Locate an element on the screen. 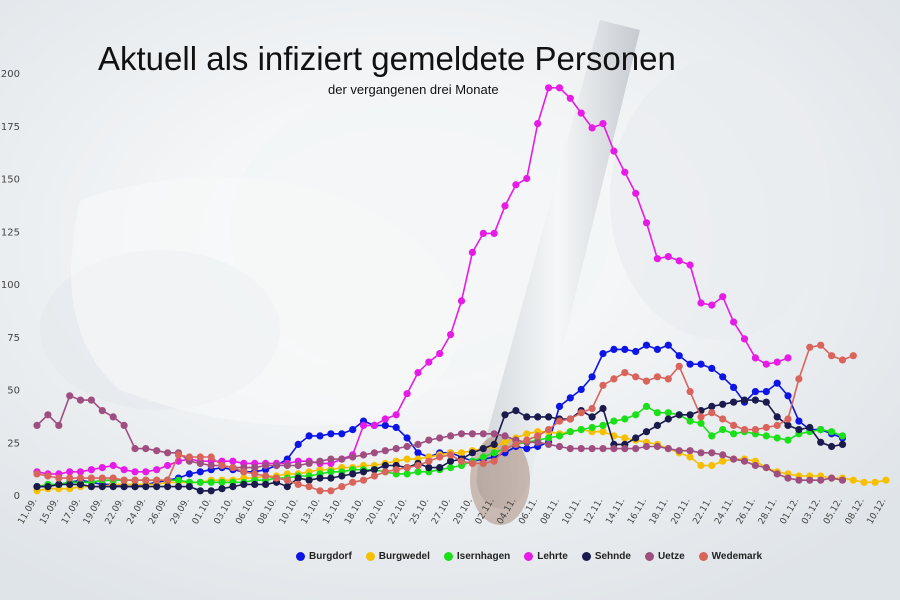 The image size is (900, 600). x-tick-label: 08.12. is located at coordinates (855, 512).